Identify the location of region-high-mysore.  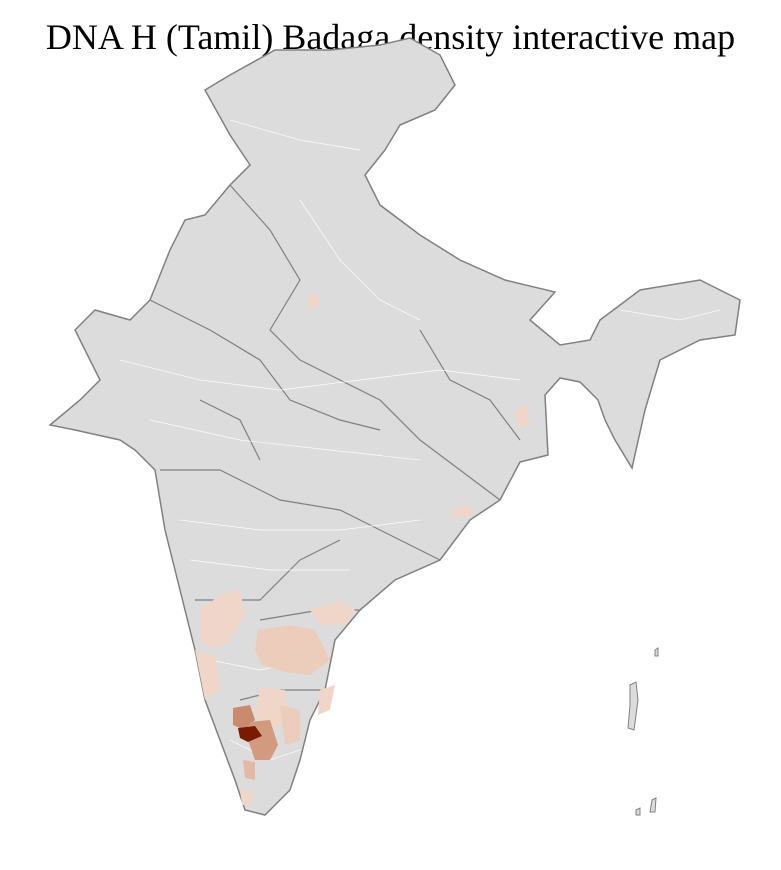
(244, 717).